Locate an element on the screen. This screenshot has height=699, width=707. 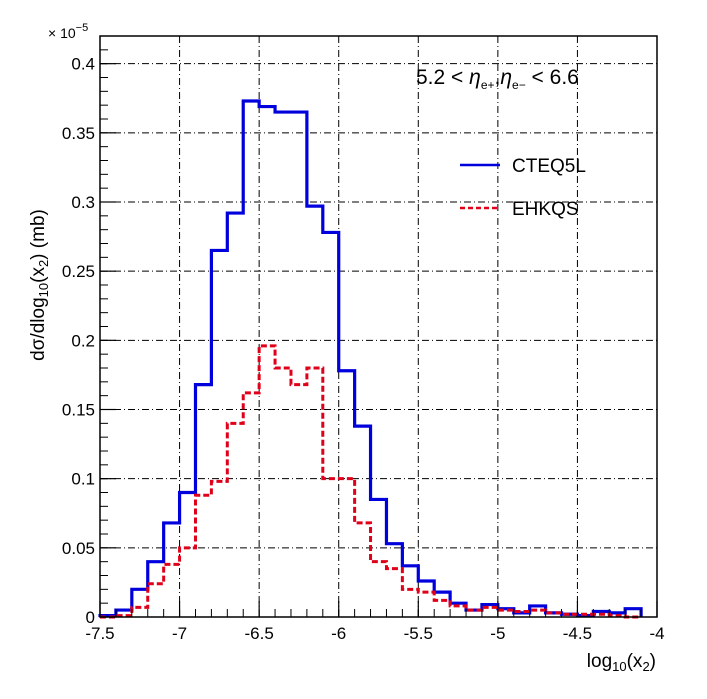
x-tick-label: -7 is located at coordinates (179, 633).